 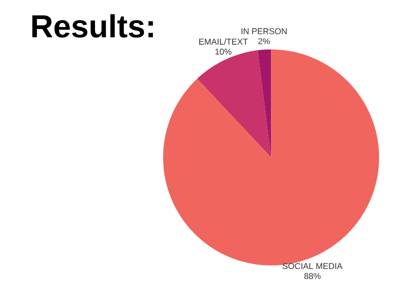 I want to click on chart-title: Results:, so click(x=92, y=26).